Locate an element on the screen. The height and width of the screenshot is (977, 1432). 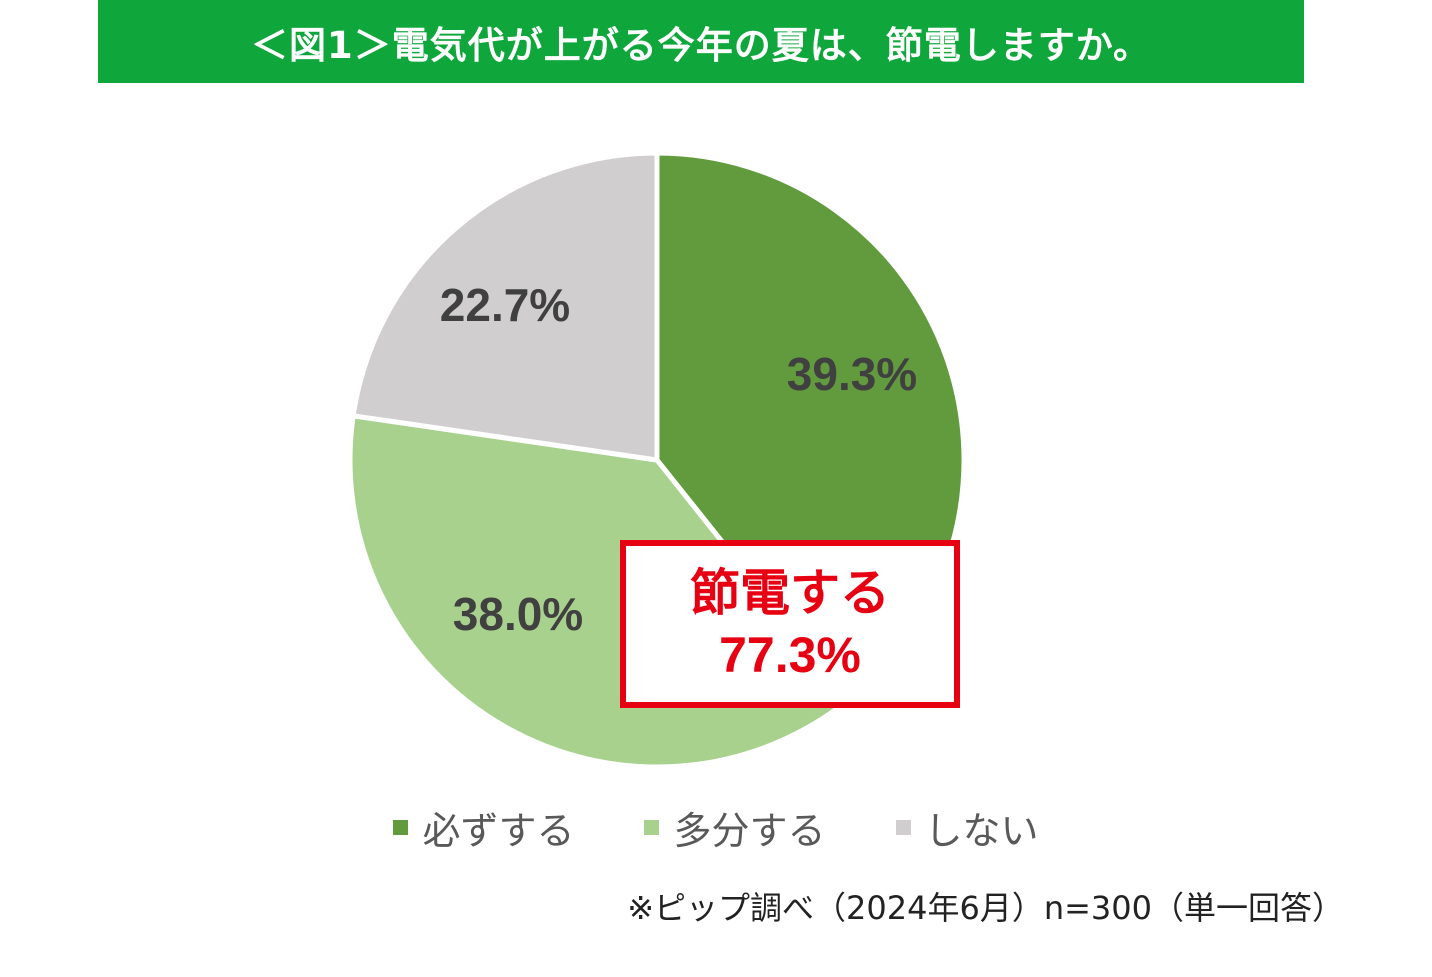
legend-item-3: しない is located at coordinates (967, 827).